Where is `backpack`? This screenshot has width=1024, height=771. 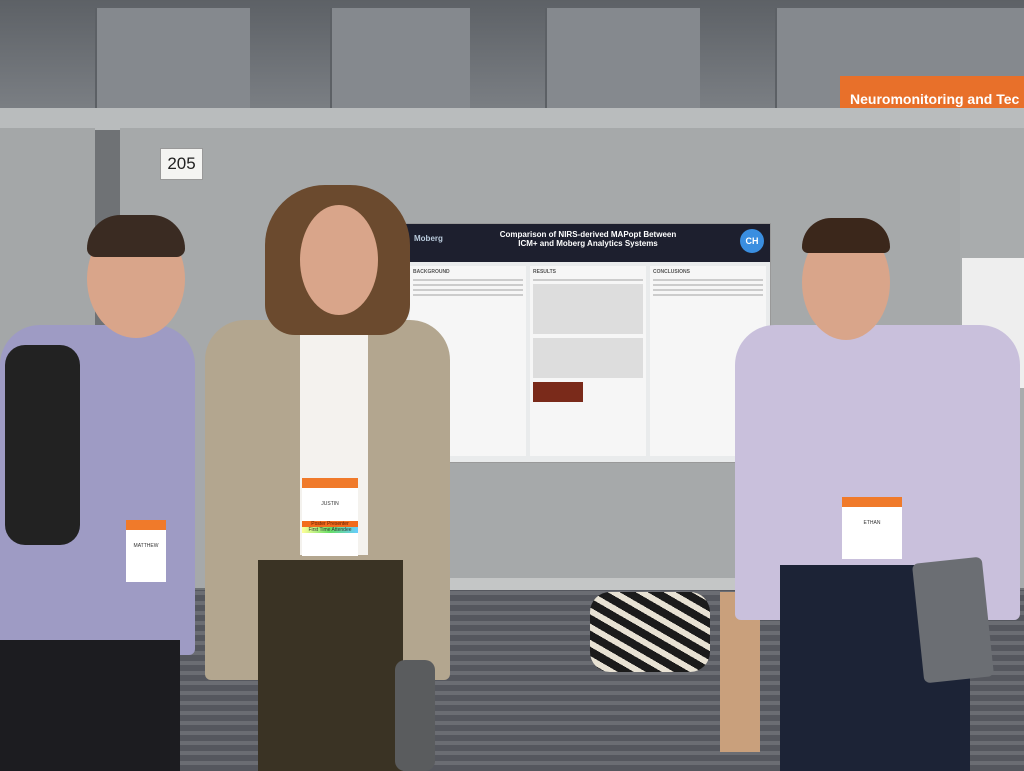 backpack is located at coordinates (42, 445).